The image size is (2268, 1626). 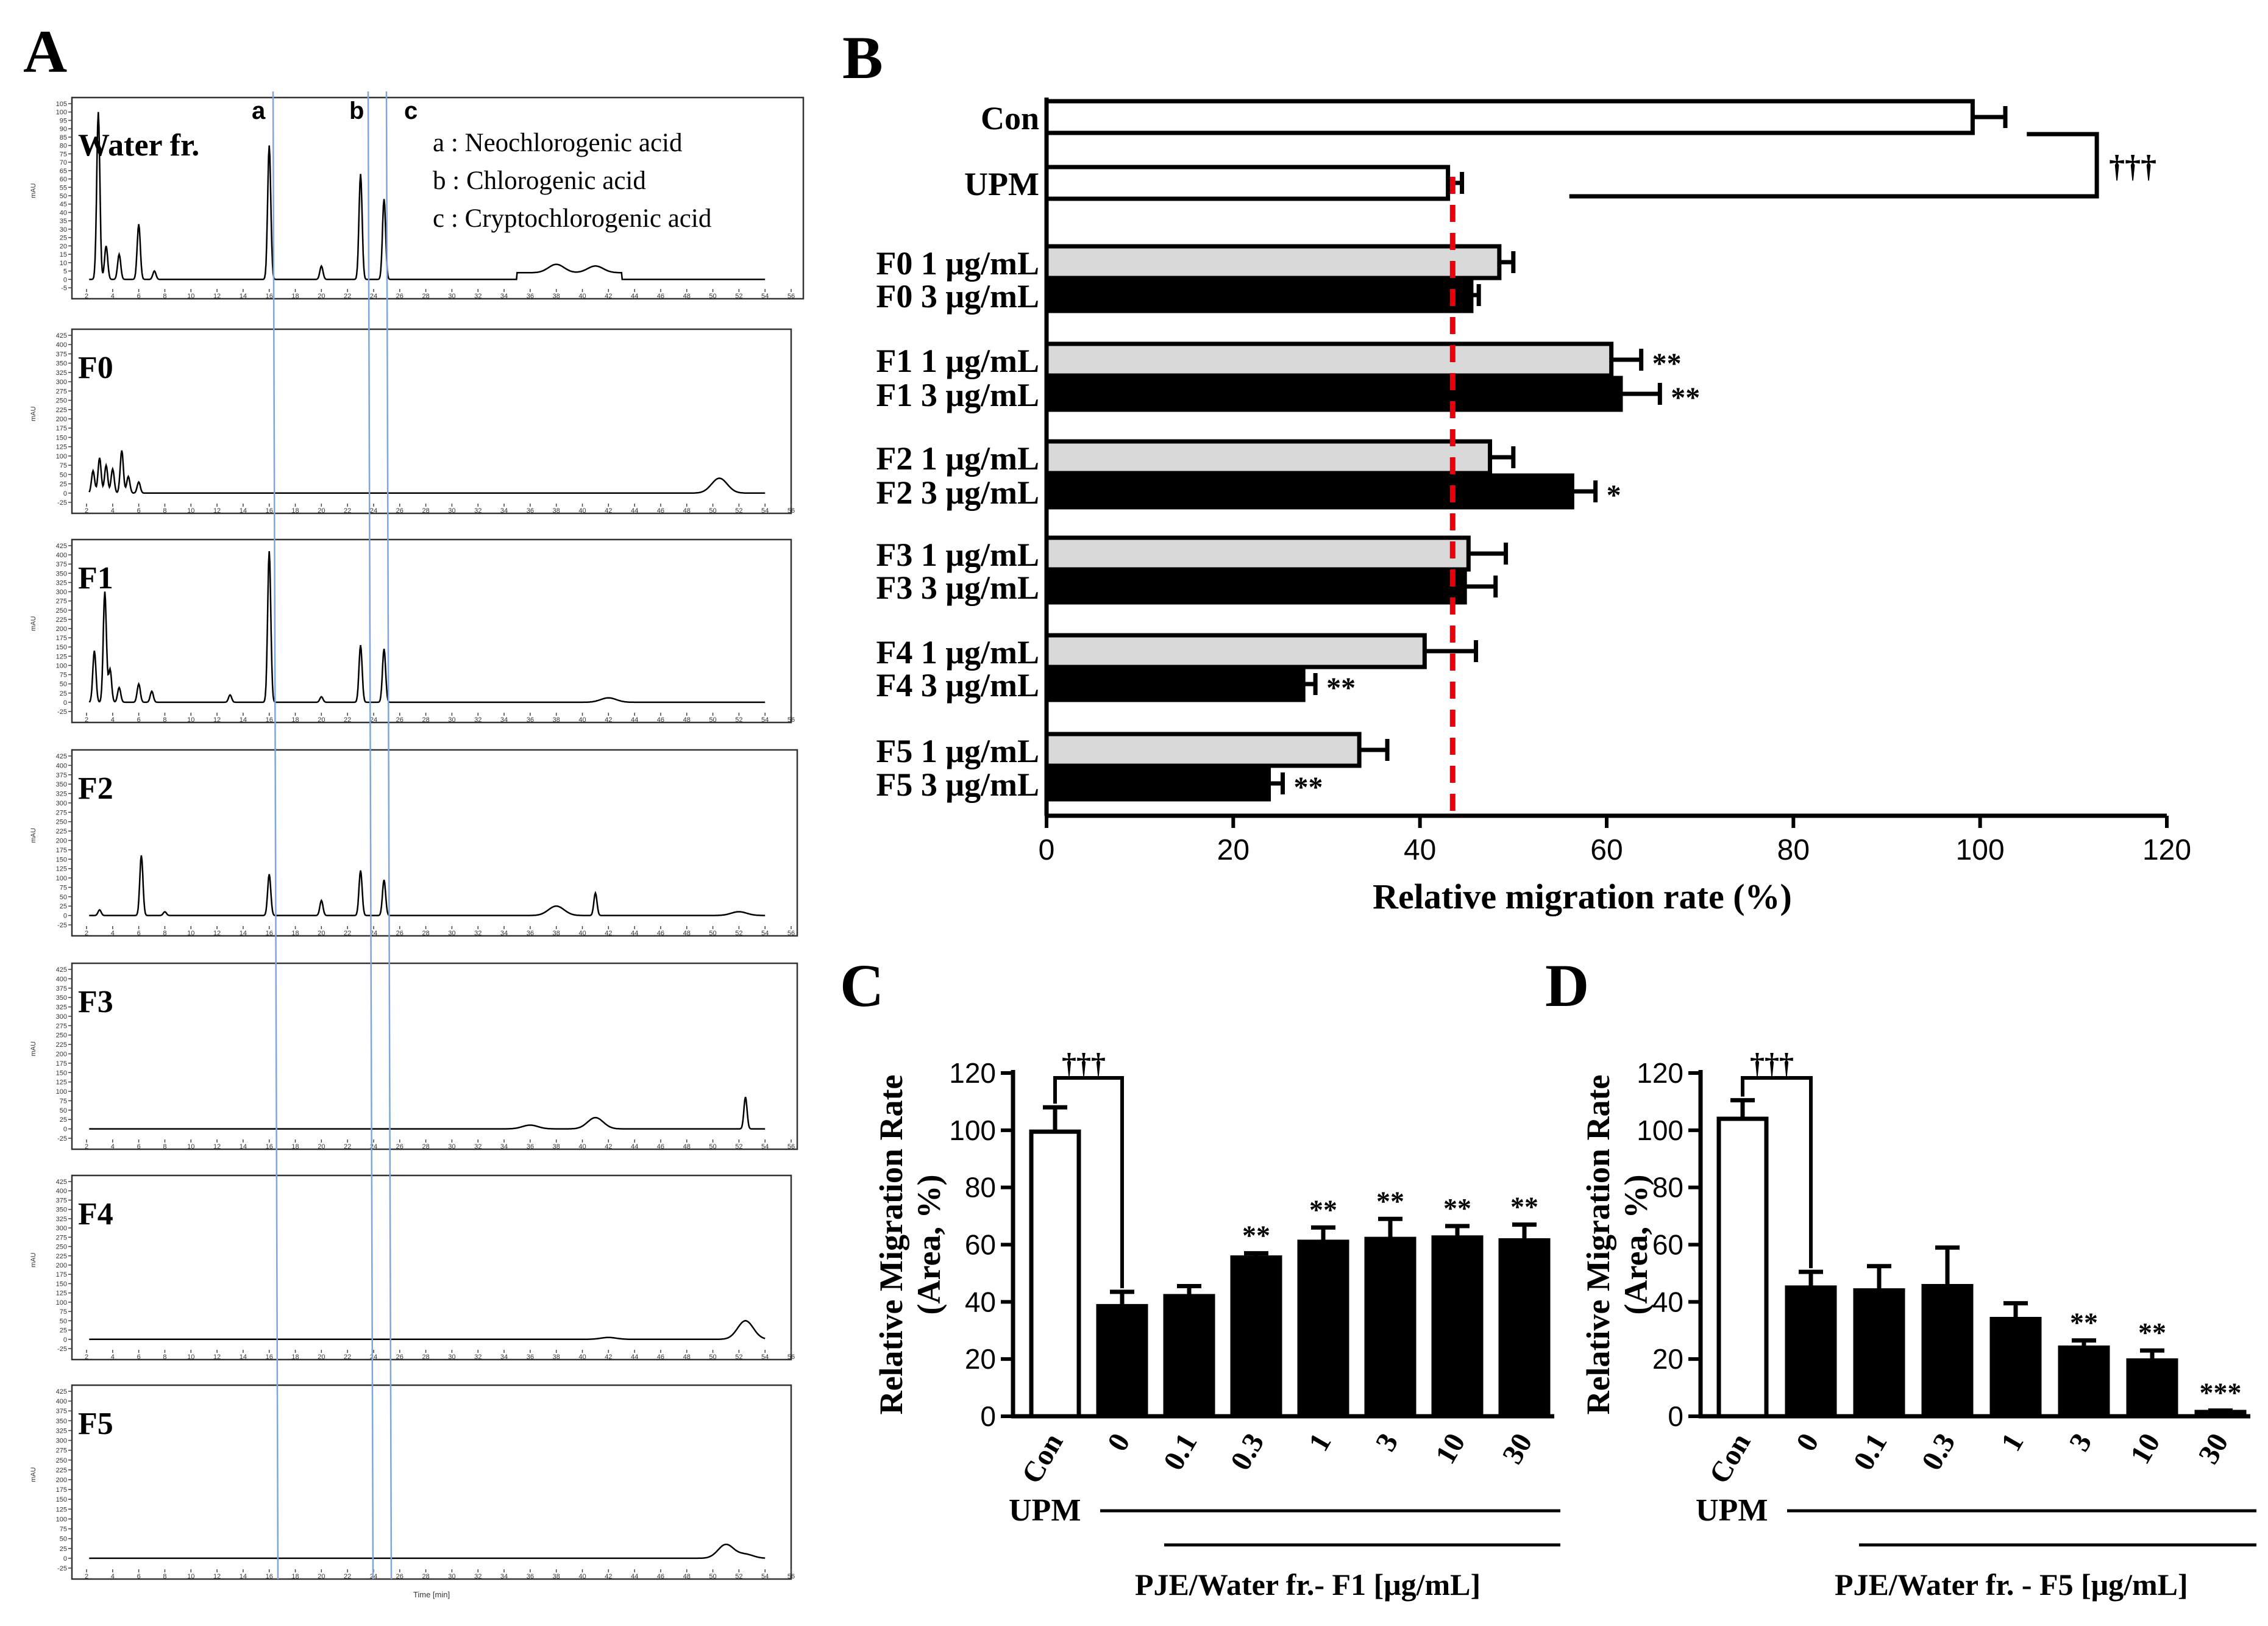 What do you see at coordinates (972, 1130) in the screenshot?
I see `y-tick-label: 100` at bounding box center [972, 1130].